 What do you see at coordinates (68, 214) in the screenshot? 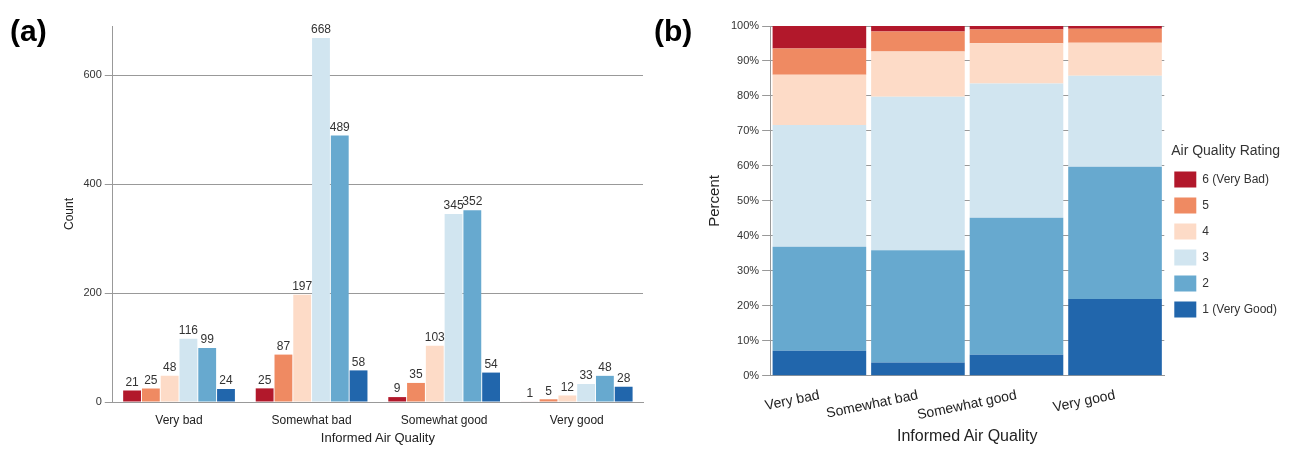
I see `y-axis-title: Count` at bounding box center [68, 214].